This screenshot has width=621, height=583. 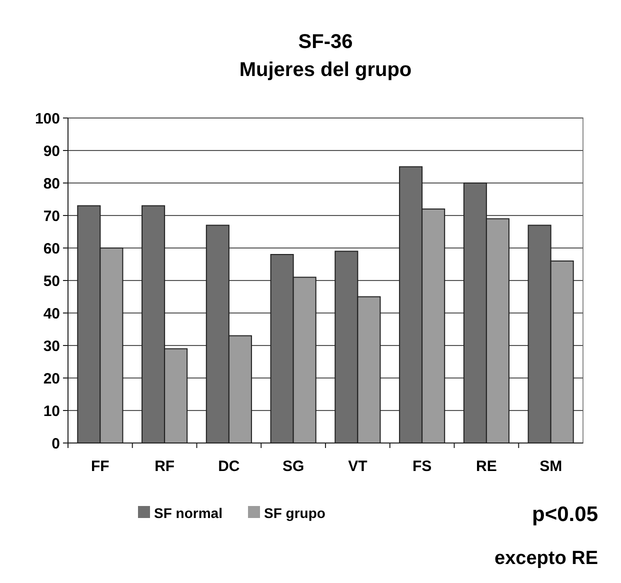 I want to click on x-tick-label: DC, so click(x=229, y=466).